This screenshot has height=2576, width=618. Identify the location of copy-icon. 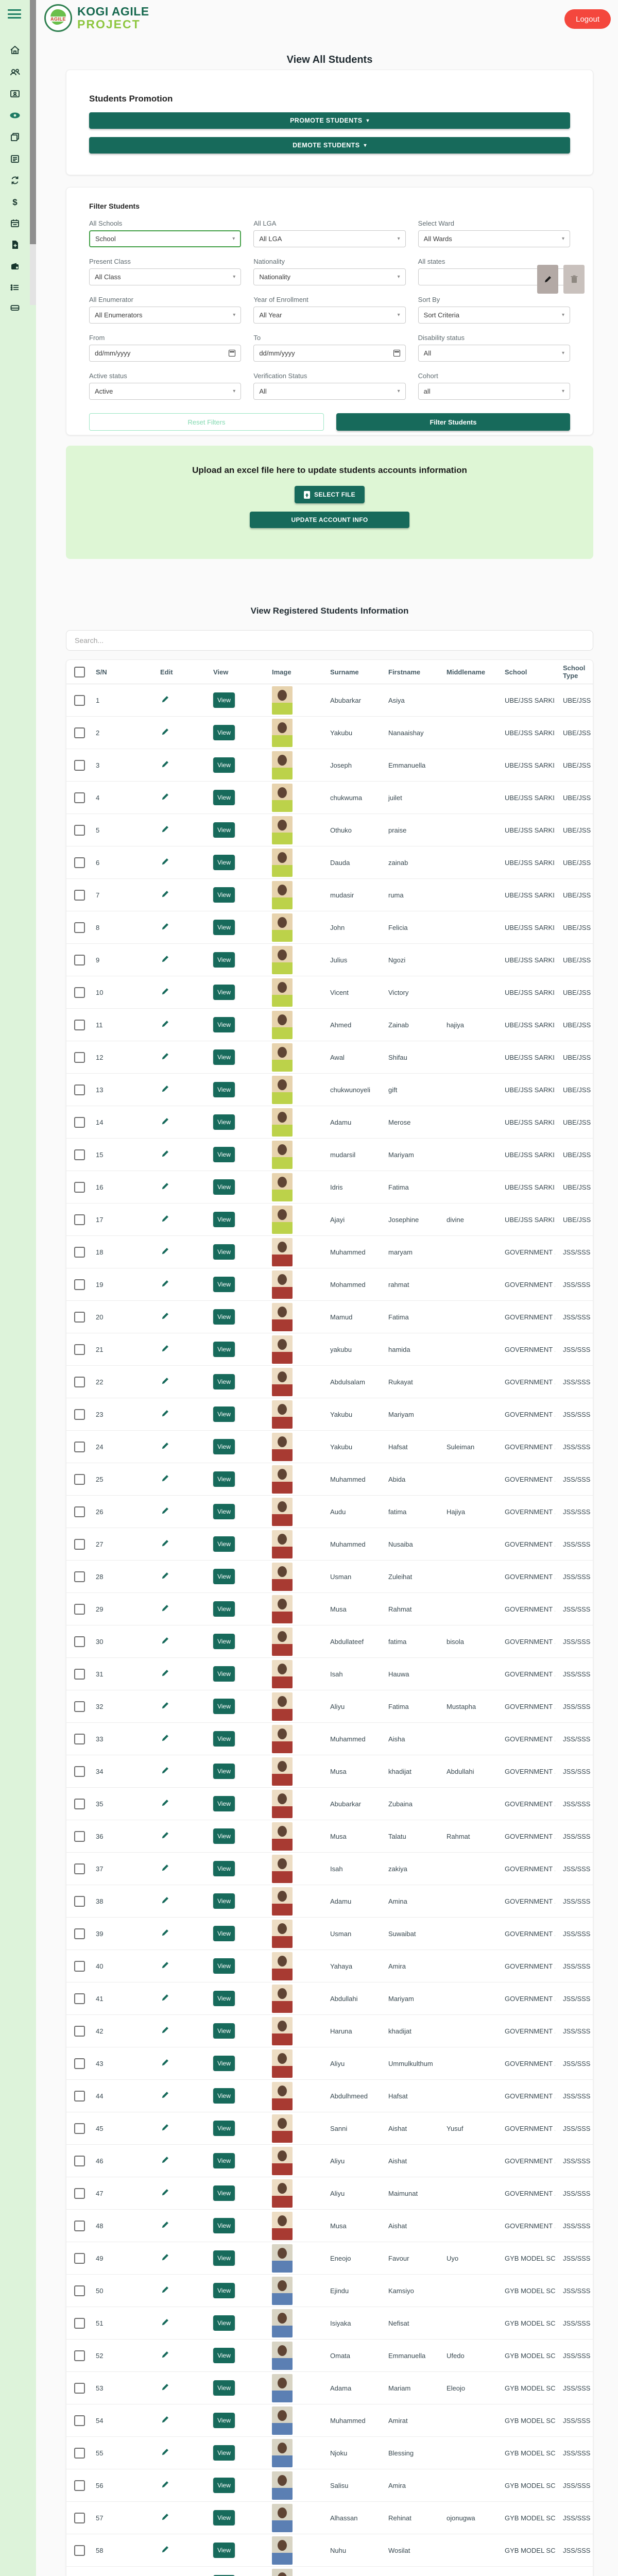
(15, 137).